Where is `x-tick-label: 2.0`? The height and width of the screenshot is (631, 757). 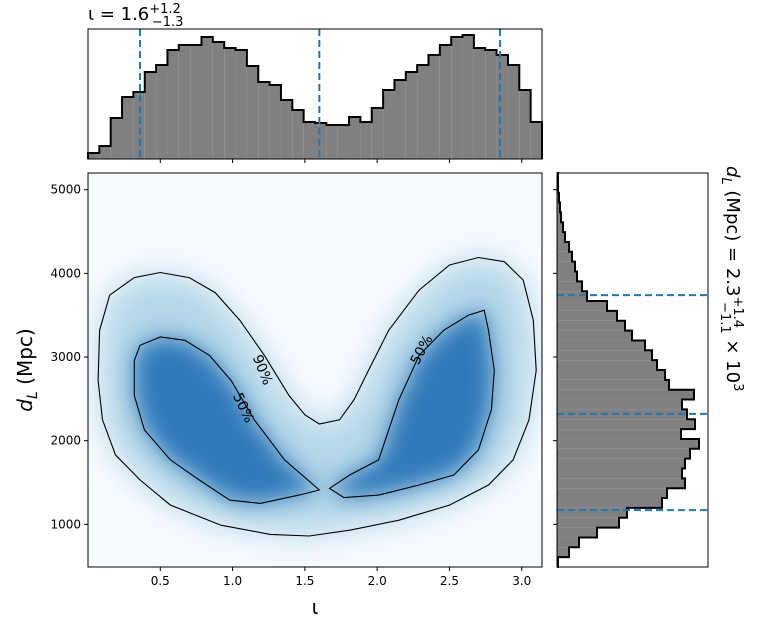 x-tick-label: 2.0 is located at coordinates (377, 581).